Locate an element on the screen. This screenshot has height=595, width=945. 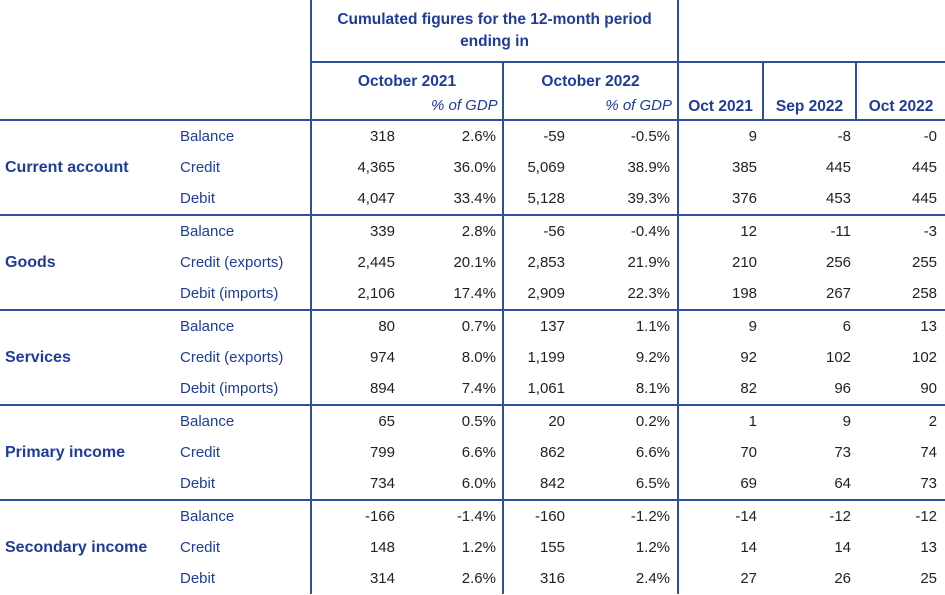
oct2022-value: -56 is located at coordinates (552, 230).